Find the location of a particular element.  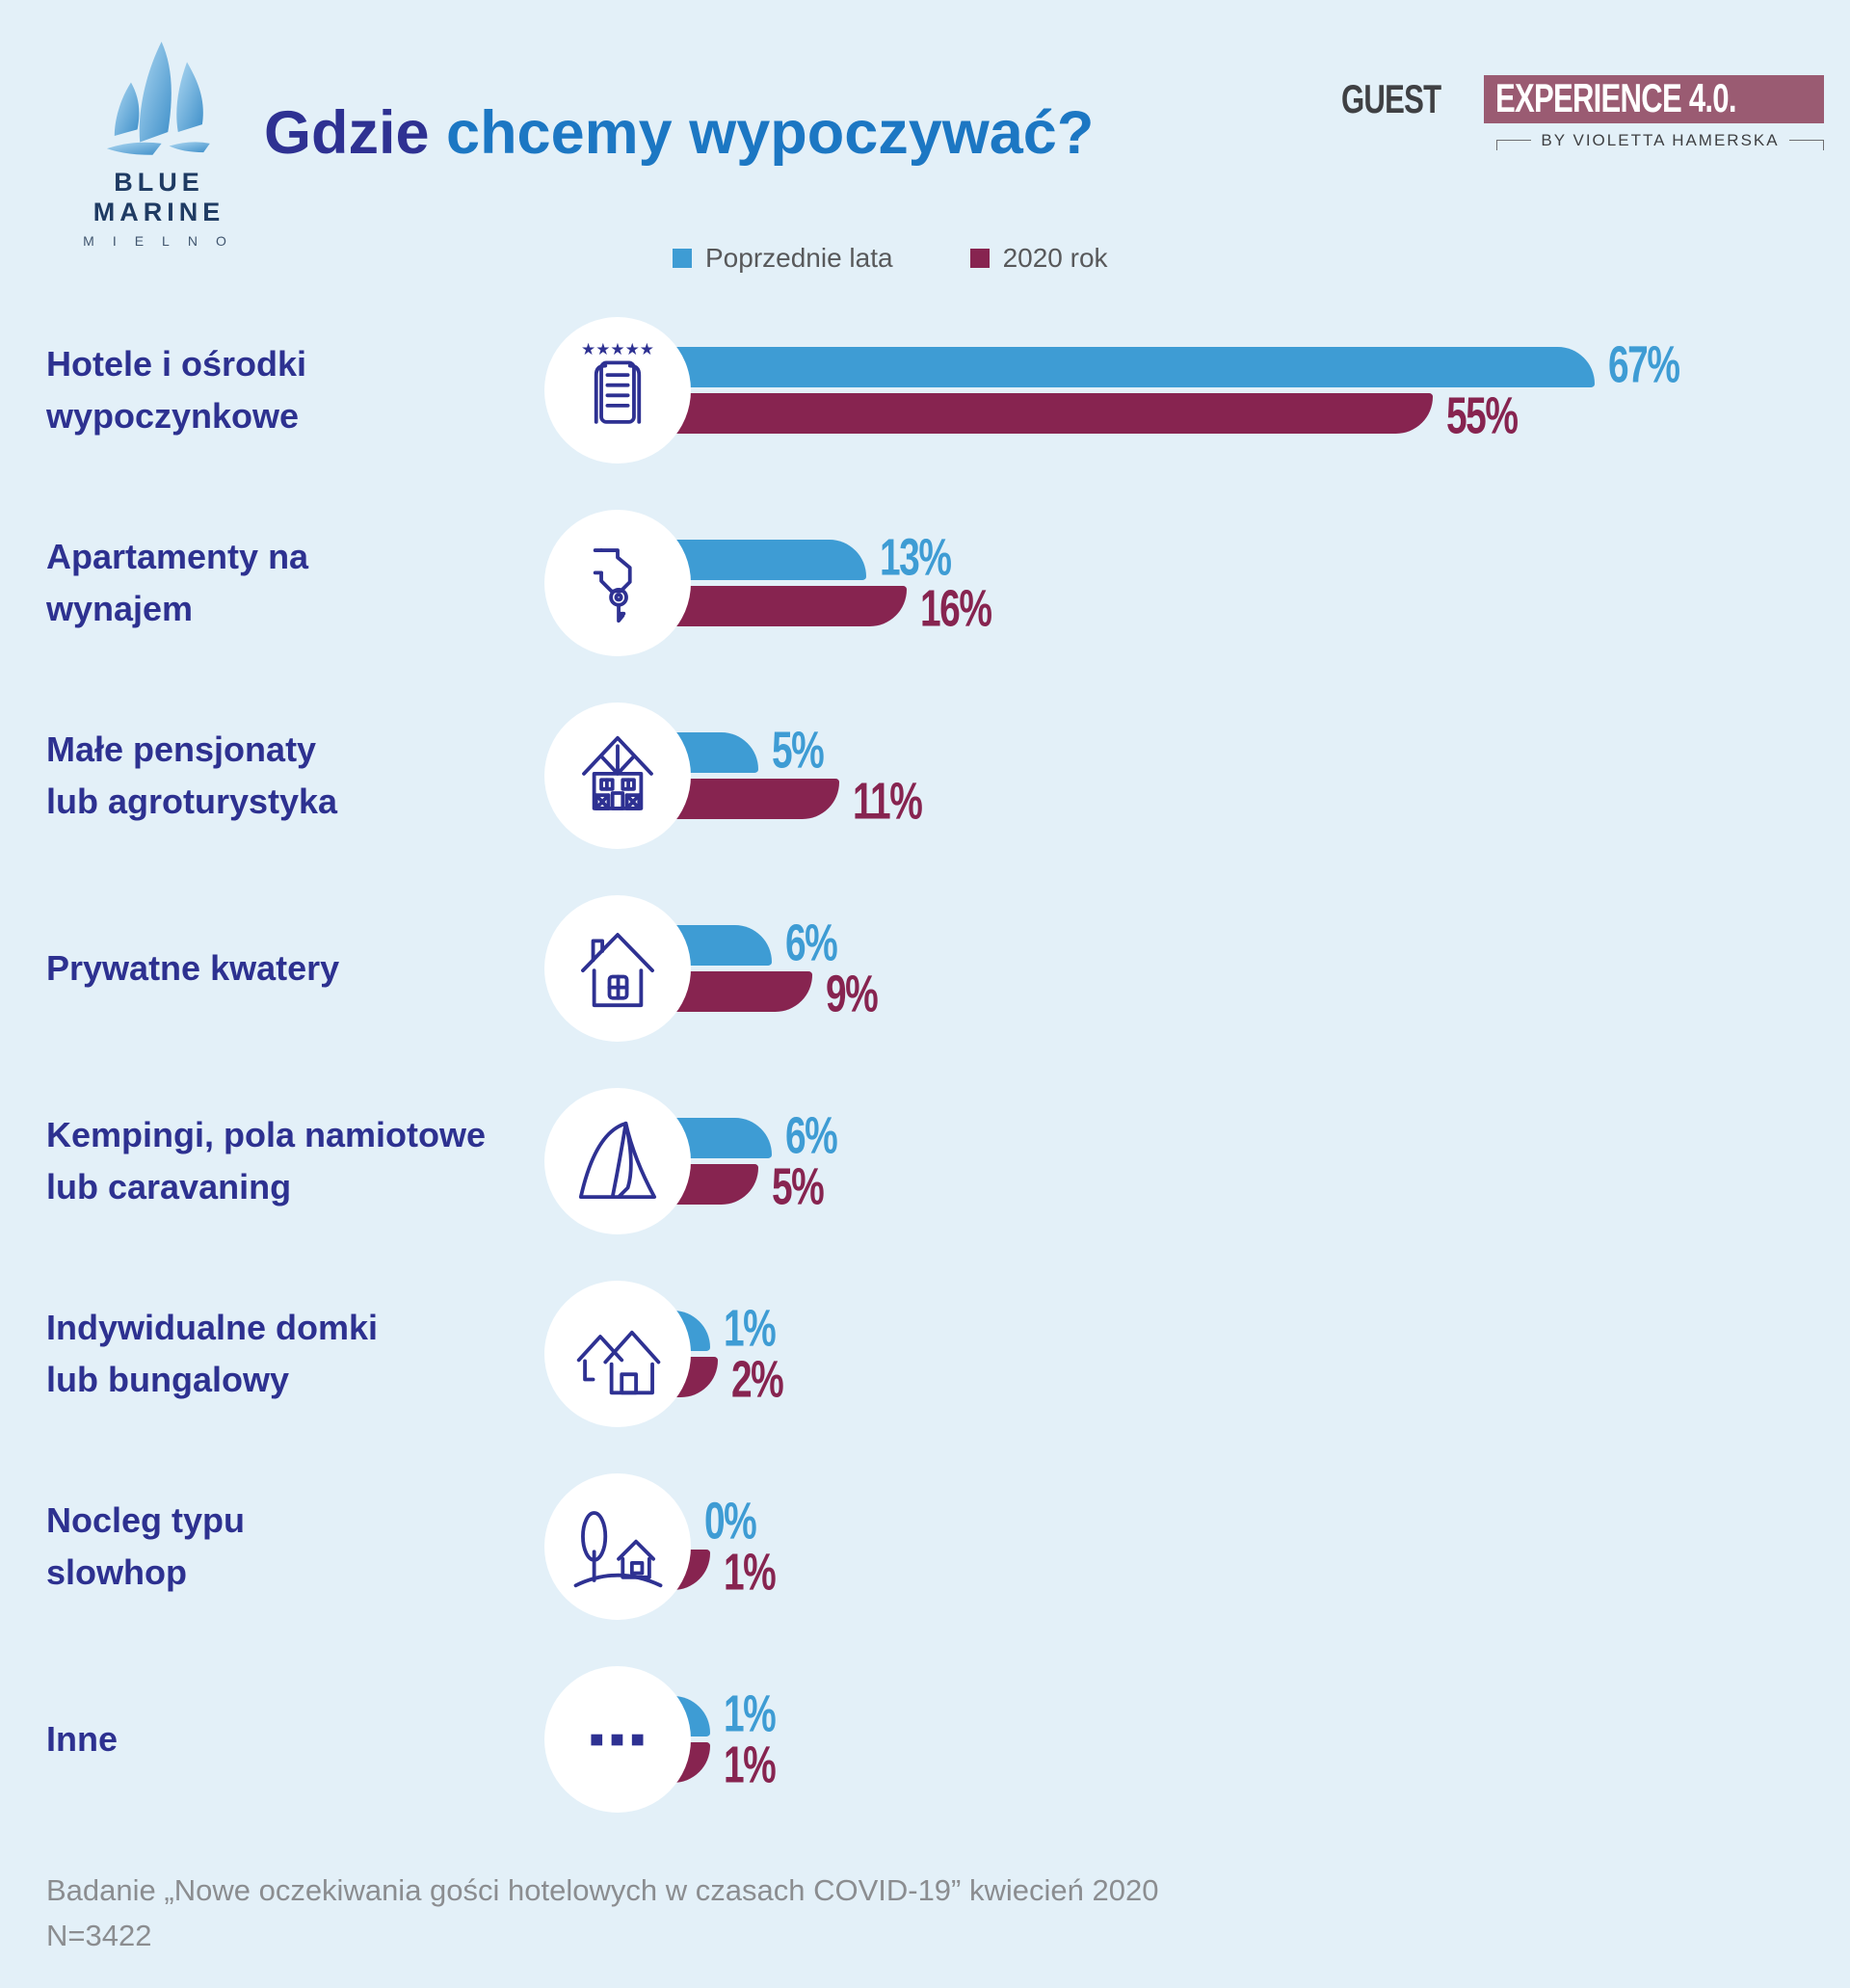

chart-row: Nocleg typu slowhop 0% 1% is located at coordinates (925, 1546).